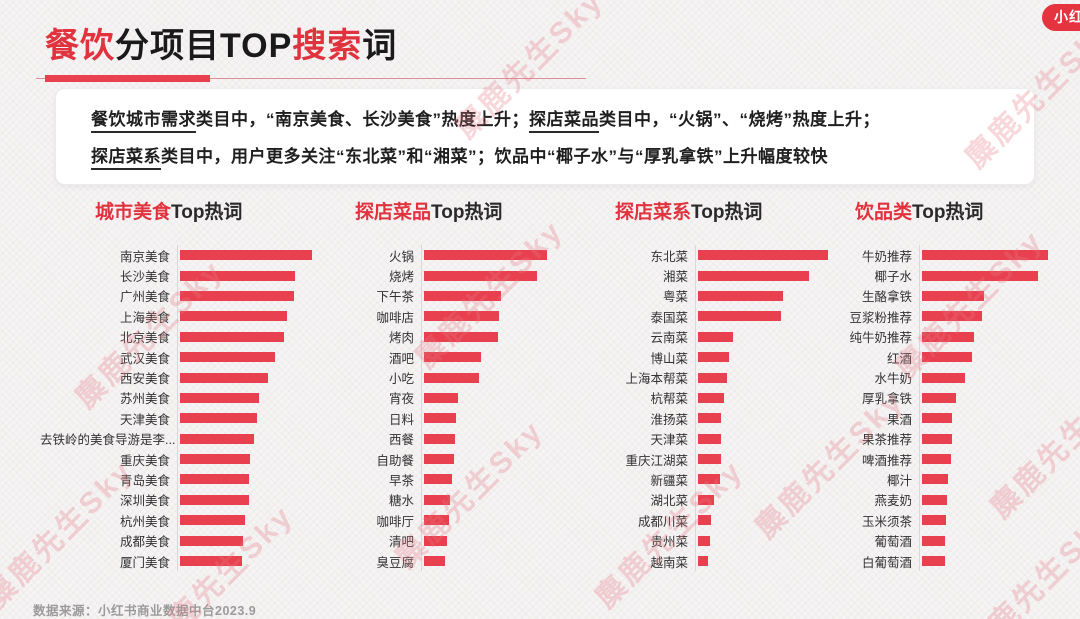 The width and height of the screenshot is (1080, 619). I want to click on bar-label: 酒吧, so click(401, 358).